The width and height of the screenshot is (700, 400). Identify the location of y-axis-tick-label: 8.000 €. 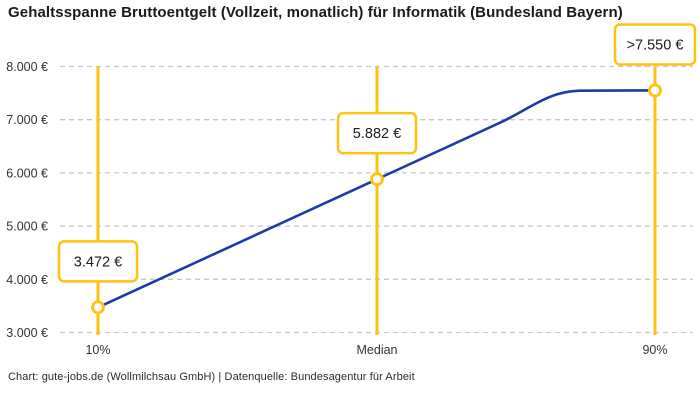
(27, 67).